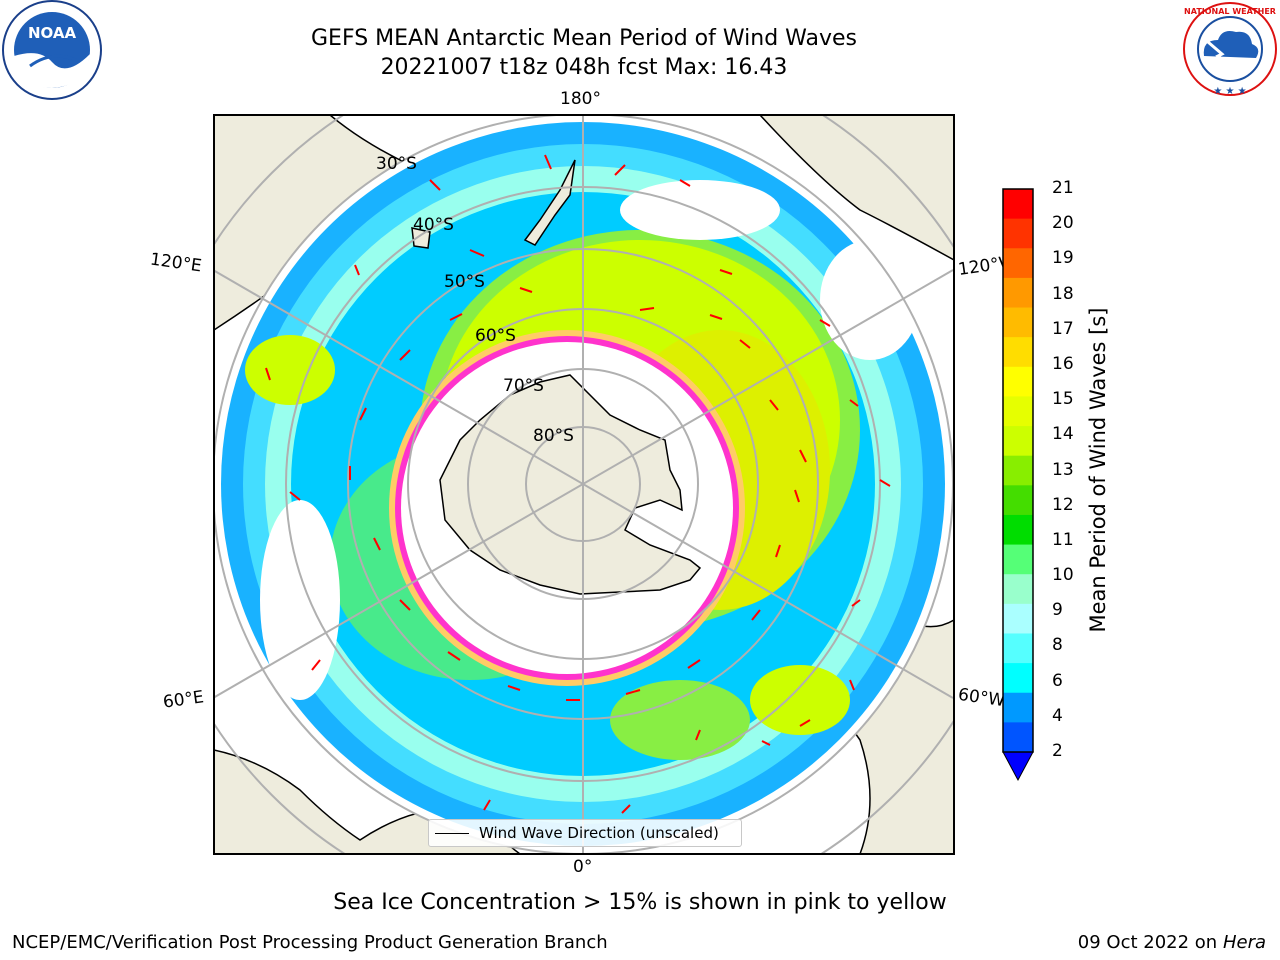 The width and height of the screenshot is (1280, 960). Describe the element at coordinates (1057, 715) in the screenshot. I see `colorbar-tick-label: 4` at that location.